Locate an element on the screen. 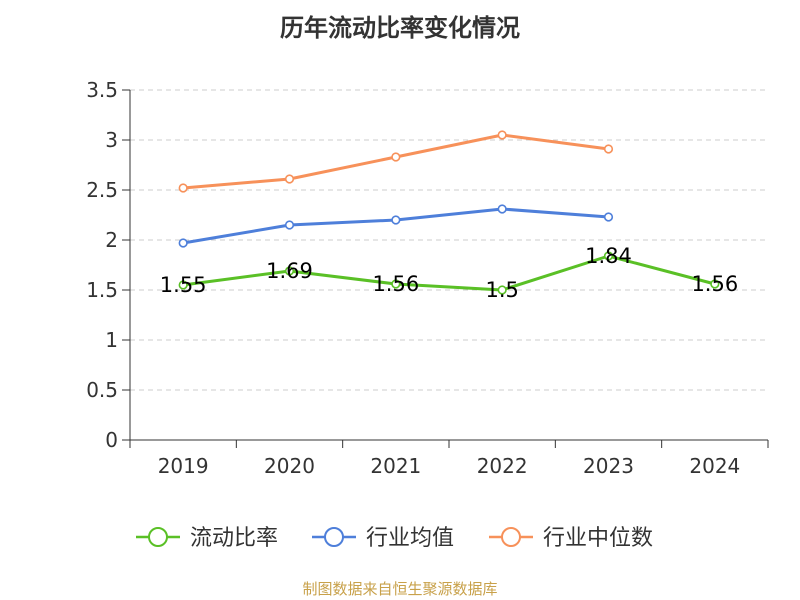  x-tick-label: 2019 is located at coordinates (183, 466).